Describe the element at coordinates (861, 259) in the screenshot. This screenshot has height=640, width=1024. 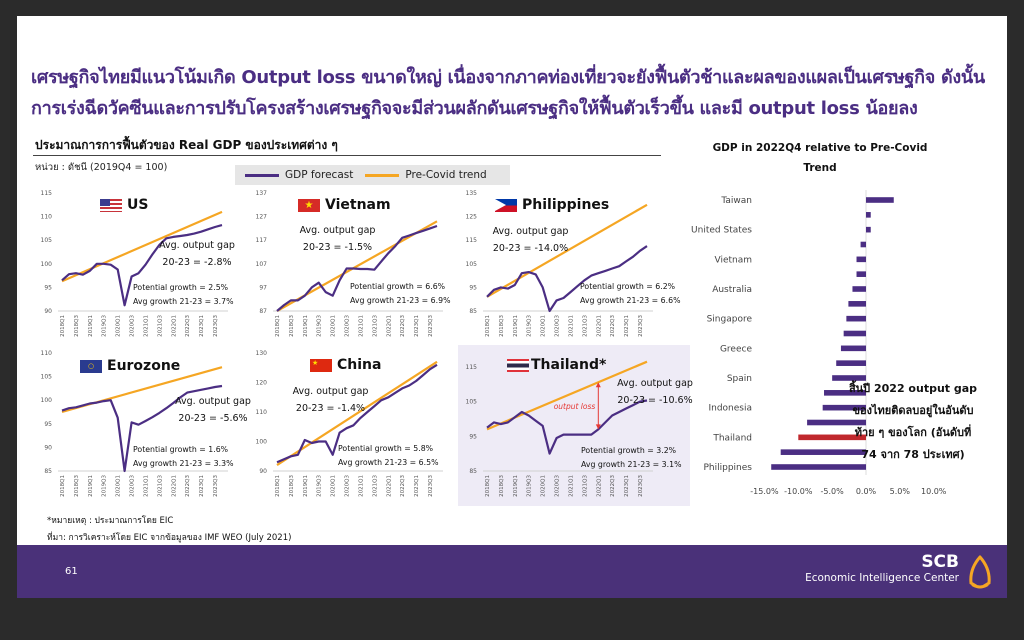
I see `bar-vietnam` at that location.